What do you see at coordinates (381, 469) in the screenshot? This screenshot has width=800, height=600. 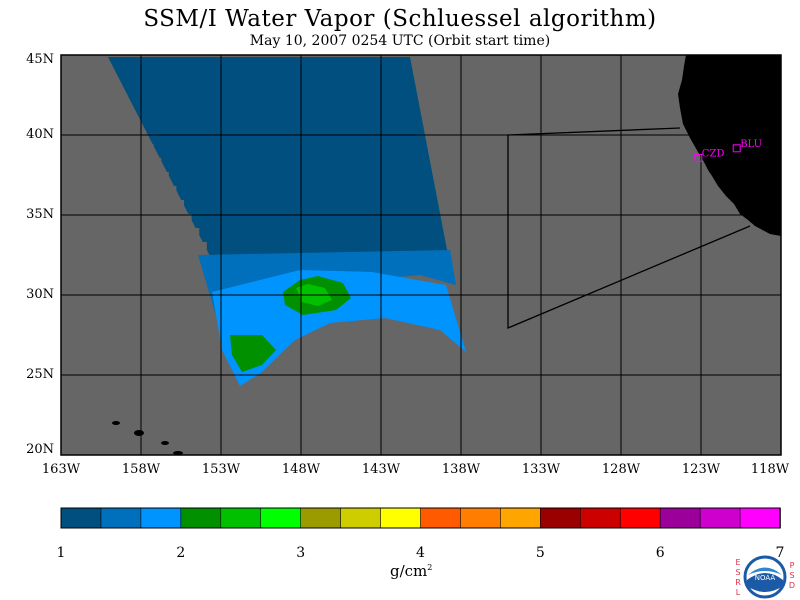 I see `lon-label: 143W` at bounding box center [381, 469].